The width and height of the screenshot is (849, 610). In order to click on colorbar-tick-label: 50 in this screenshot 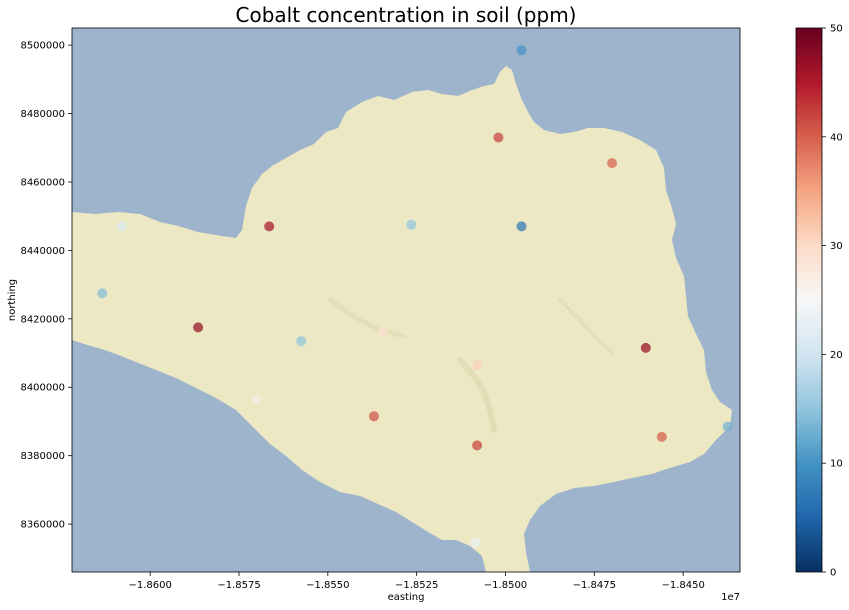, I will do `click(836, 29)`.